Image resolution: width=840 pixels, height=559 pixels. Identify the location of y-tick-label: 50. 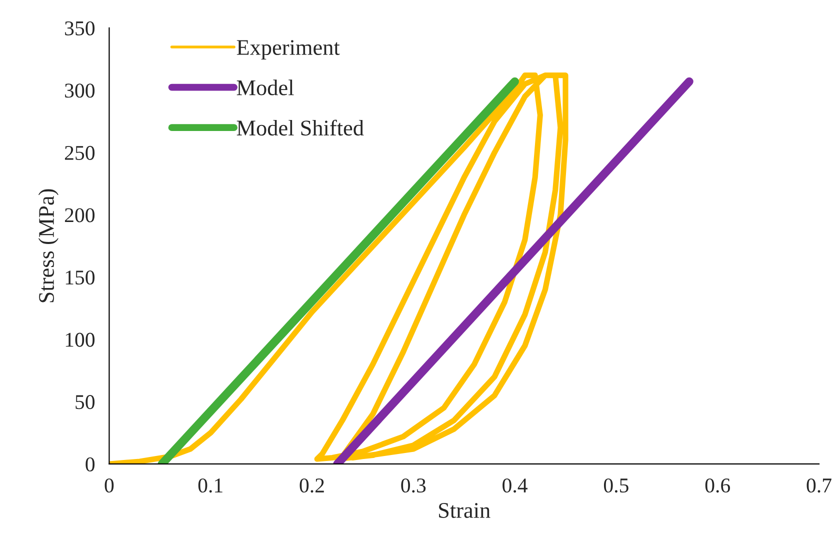
(85, 402).